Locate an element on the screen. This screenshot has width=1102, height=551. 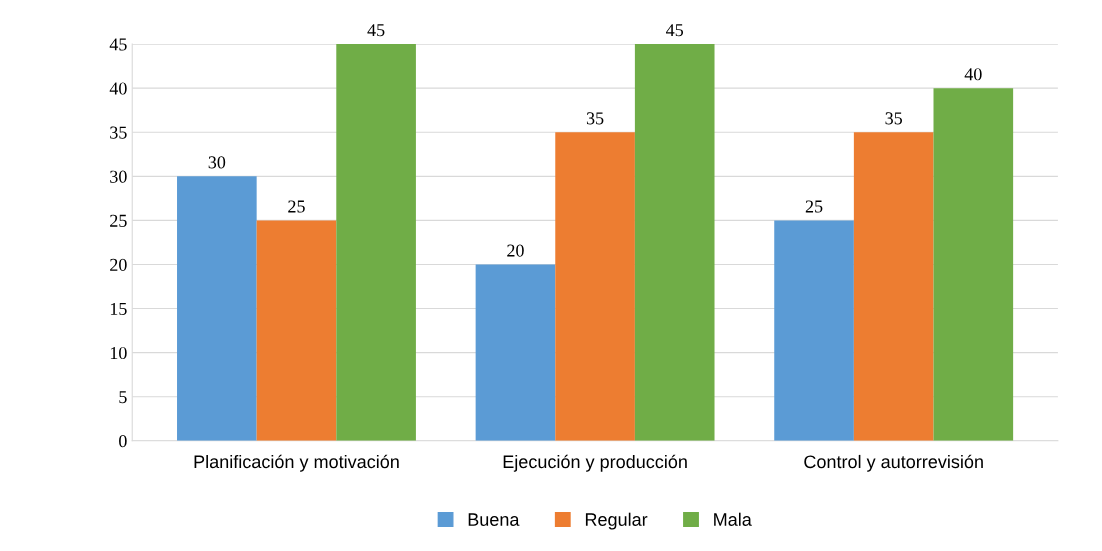
y-tick-label: 25 is located at coordinates (118, 220).